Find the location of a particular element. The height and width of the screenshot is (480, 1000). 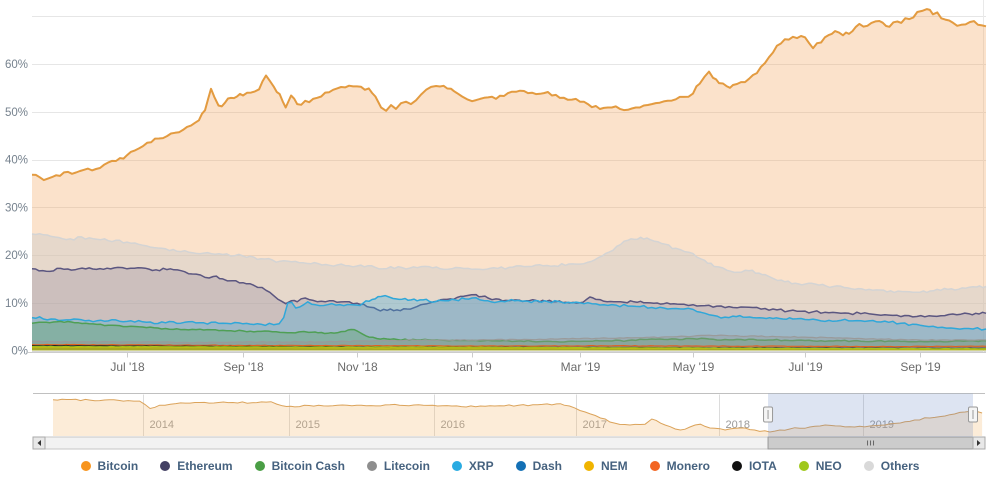

svg-text: Jul '19 is located at coordinates (805, 367).